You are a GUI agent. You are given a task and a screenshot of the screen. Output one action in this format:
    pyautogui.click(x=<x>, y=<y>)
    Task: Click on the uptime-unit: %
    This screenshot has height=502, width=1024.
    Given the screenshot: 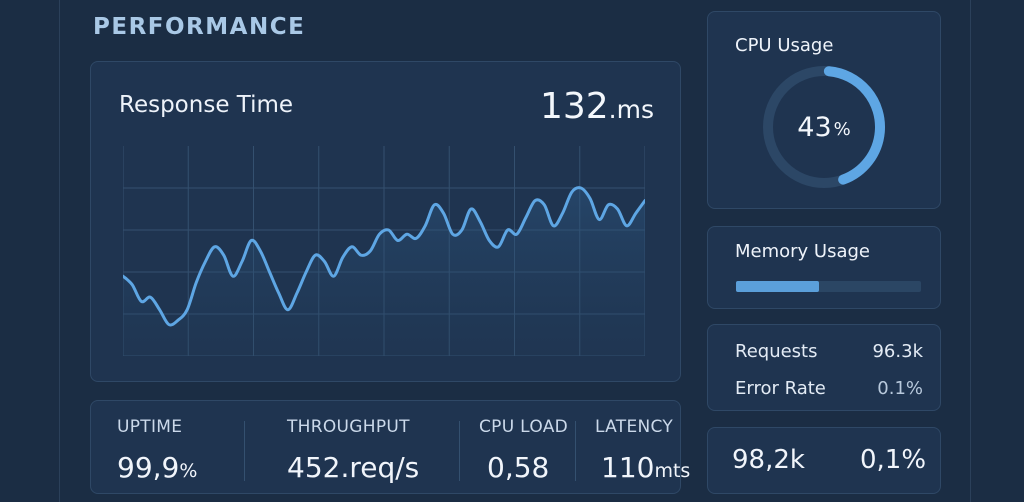 What is the action you would take?
    pyautogui.click(x=188, y=471)
    